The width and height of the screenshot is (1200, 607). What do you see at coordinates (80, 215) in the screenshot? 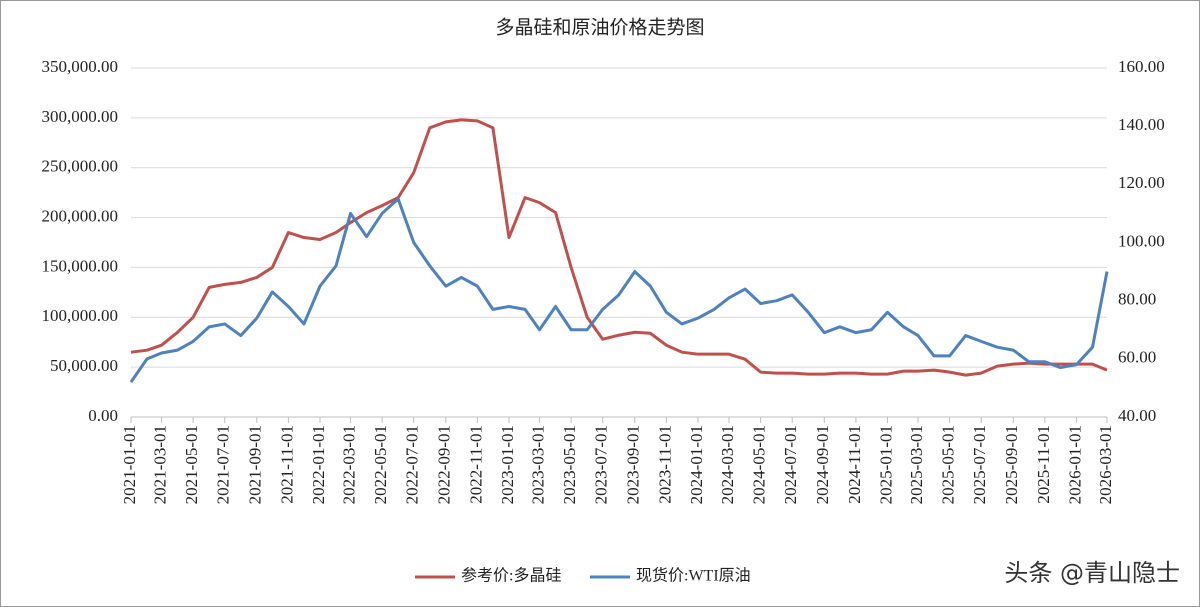
I see `y-tick-label: 200,000.00` at bounding box center [80, 215].